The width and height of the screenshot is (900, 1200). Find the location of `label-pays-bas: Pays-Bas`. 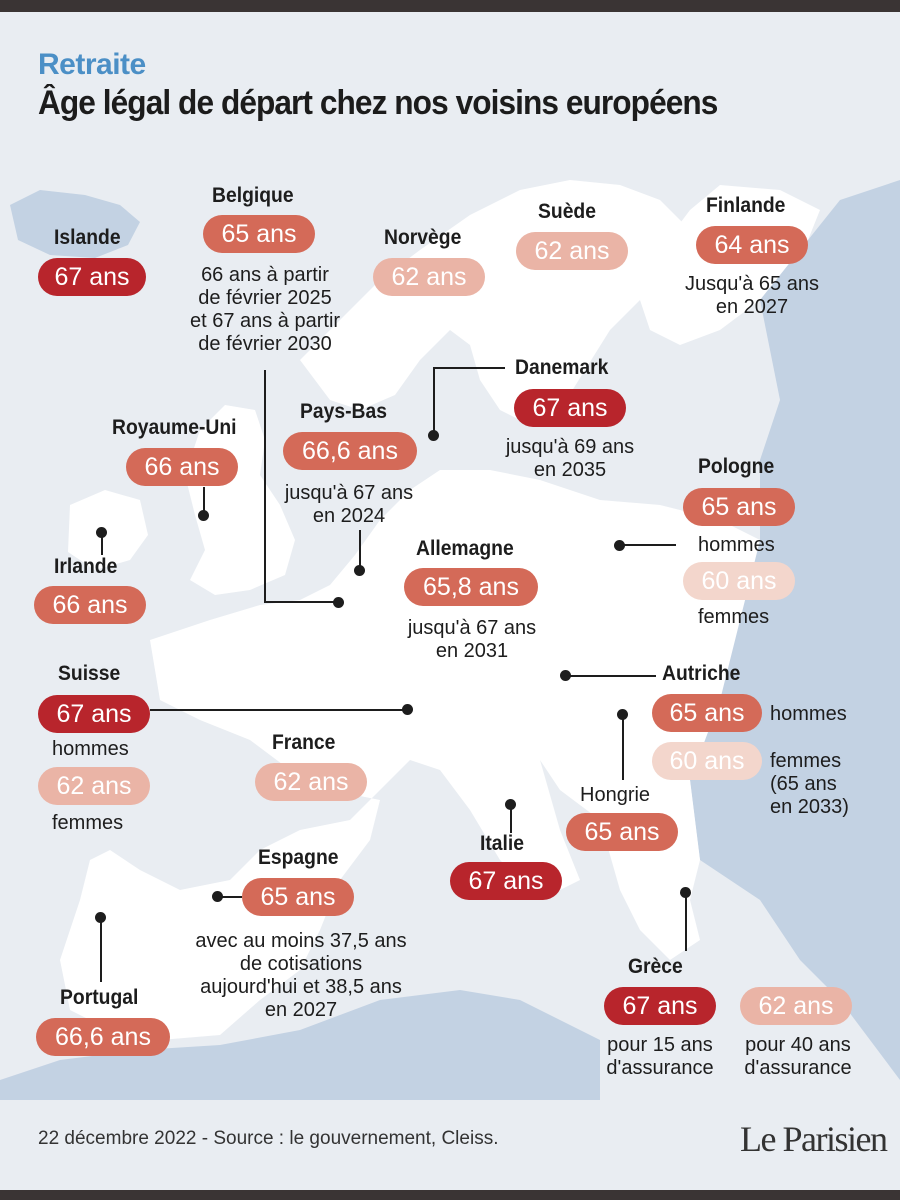

label-pays-bas: Pays-Bas is located at coordinates (343, 411).